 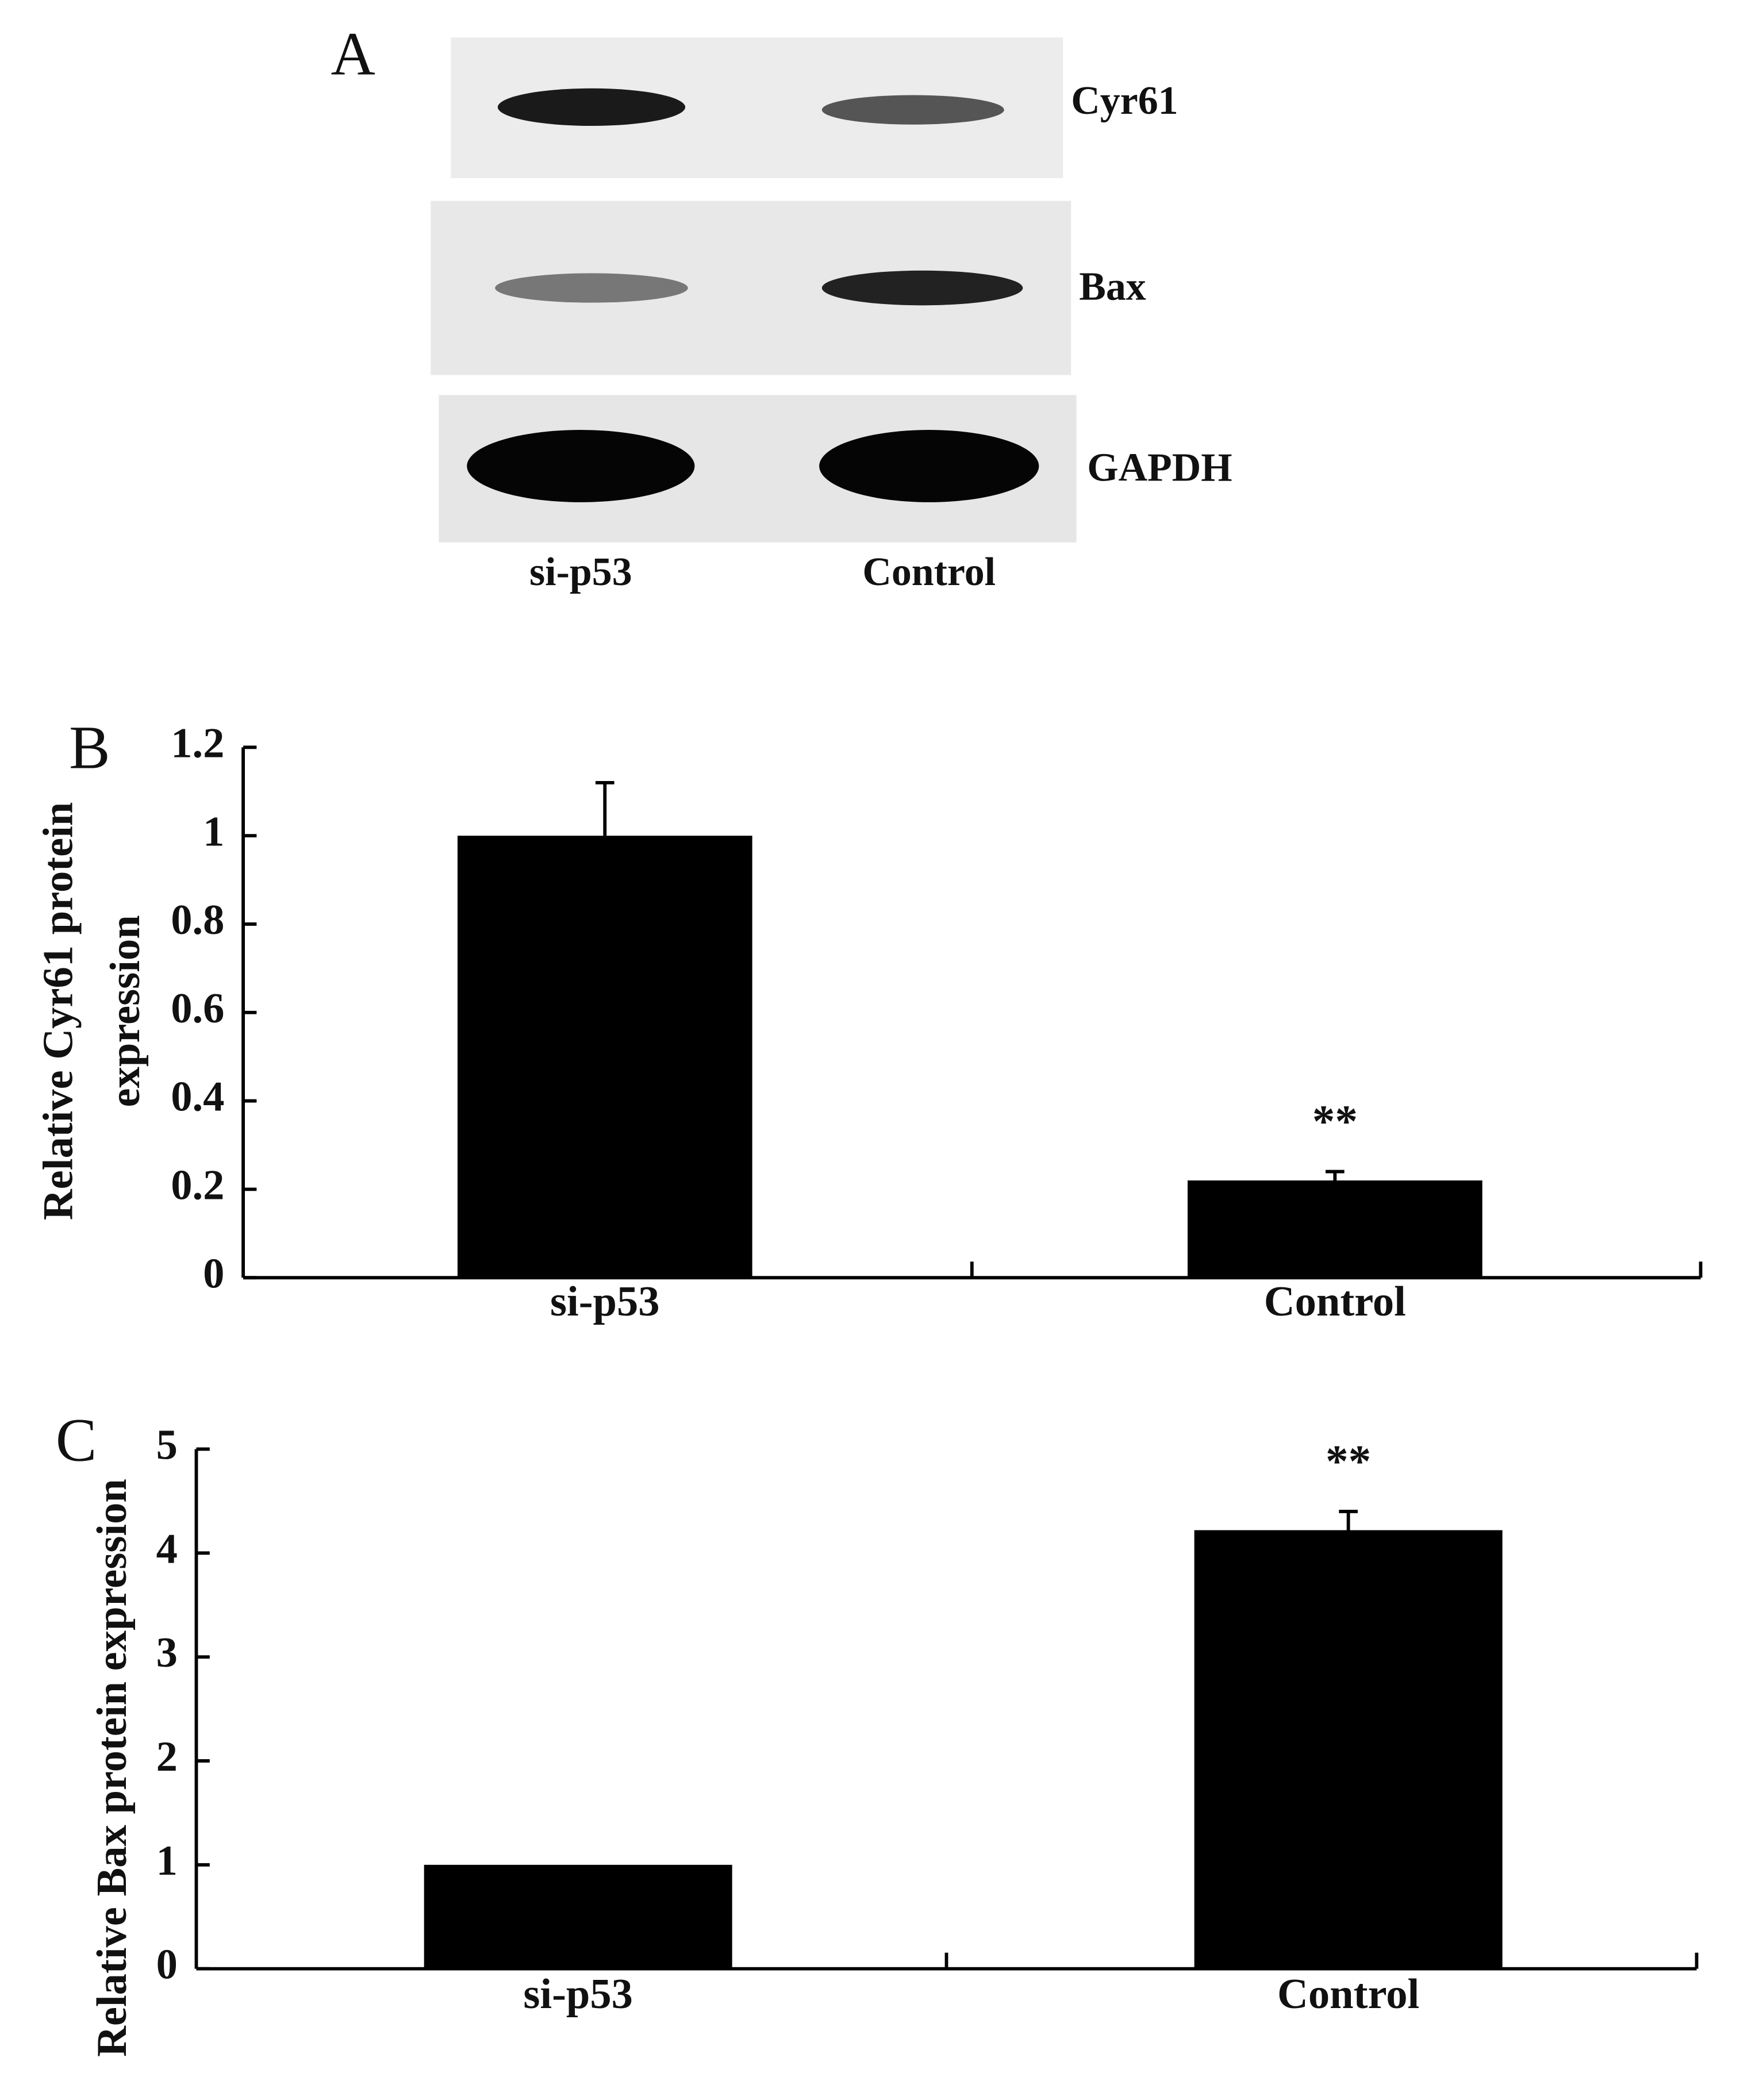 I want to click on y-tick-label: 3, so click(x=167, y=1652).